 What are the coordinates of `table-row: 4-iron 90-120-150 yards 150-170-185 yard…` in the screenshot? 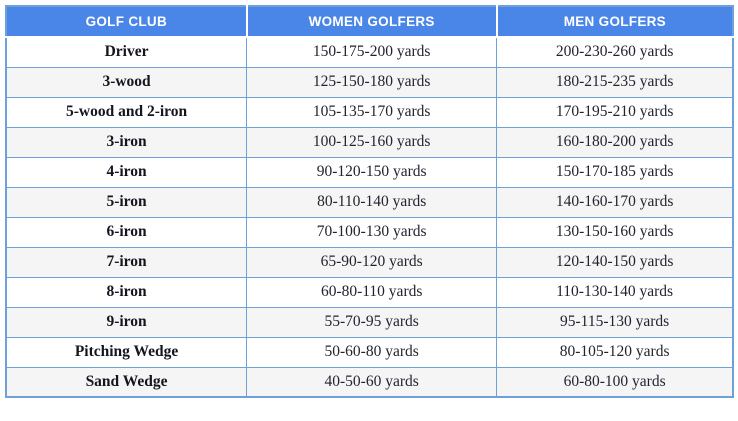 It's located at (369, 172).